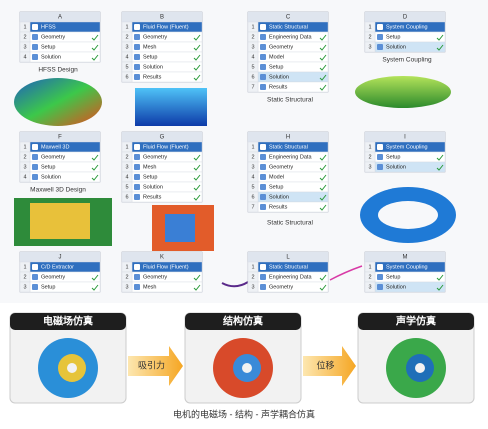 This screenshot has width=488, height=429. Describe the element at coordinates (276, 177) in the screenshot. I see `cell-label: Model` at that location.